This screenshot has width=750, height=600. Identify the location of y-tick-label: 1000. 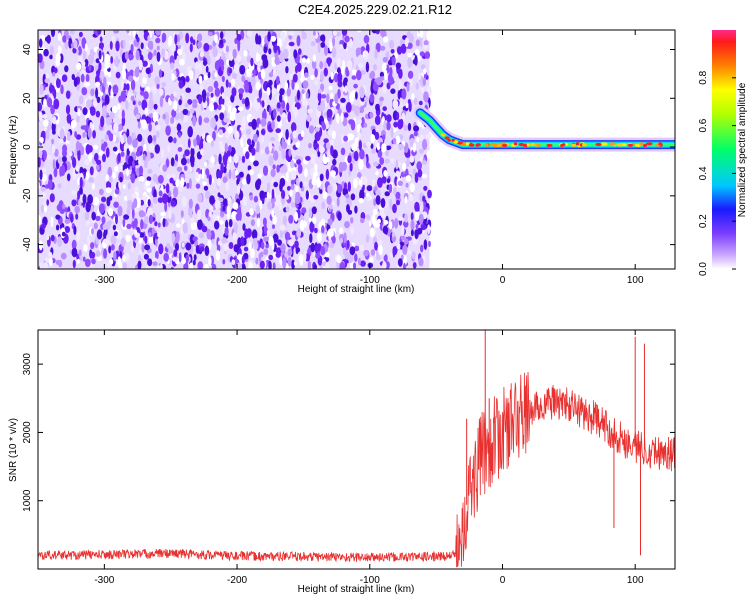
(27, 500).